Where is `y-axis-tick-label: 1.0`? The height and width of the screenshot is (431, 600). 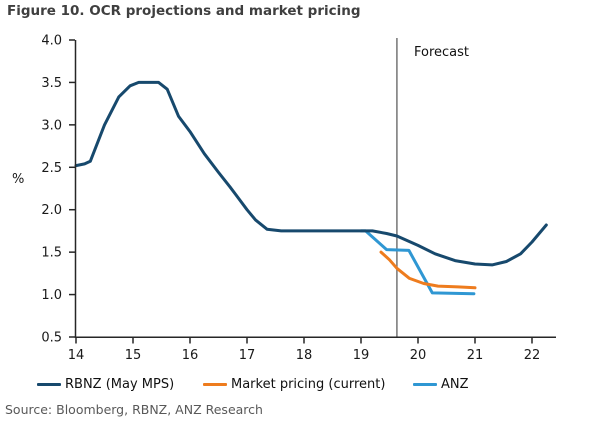
y-axis-tick-label: 1.0 is located at coordinates (51, 295).